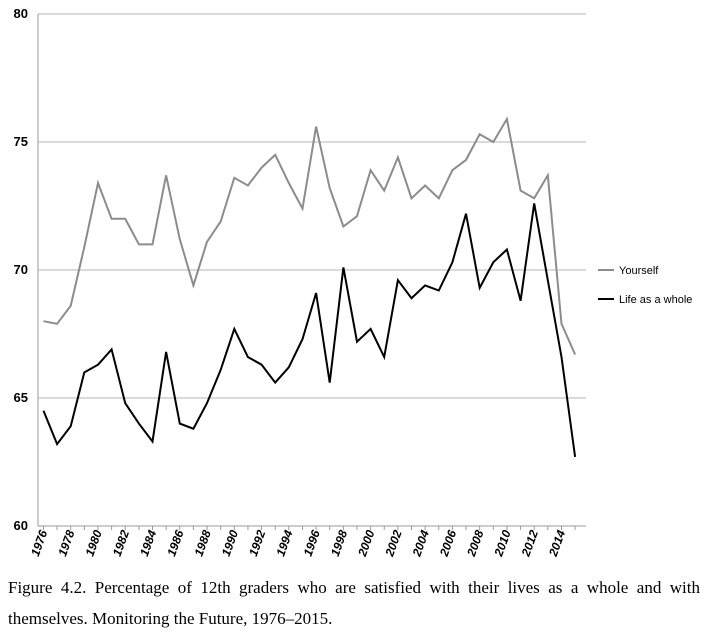 The image size is (706, 642). Describe the element at coordinates (284, 543) in the screenshot. I see `x-tick-label: 1994` at that location.